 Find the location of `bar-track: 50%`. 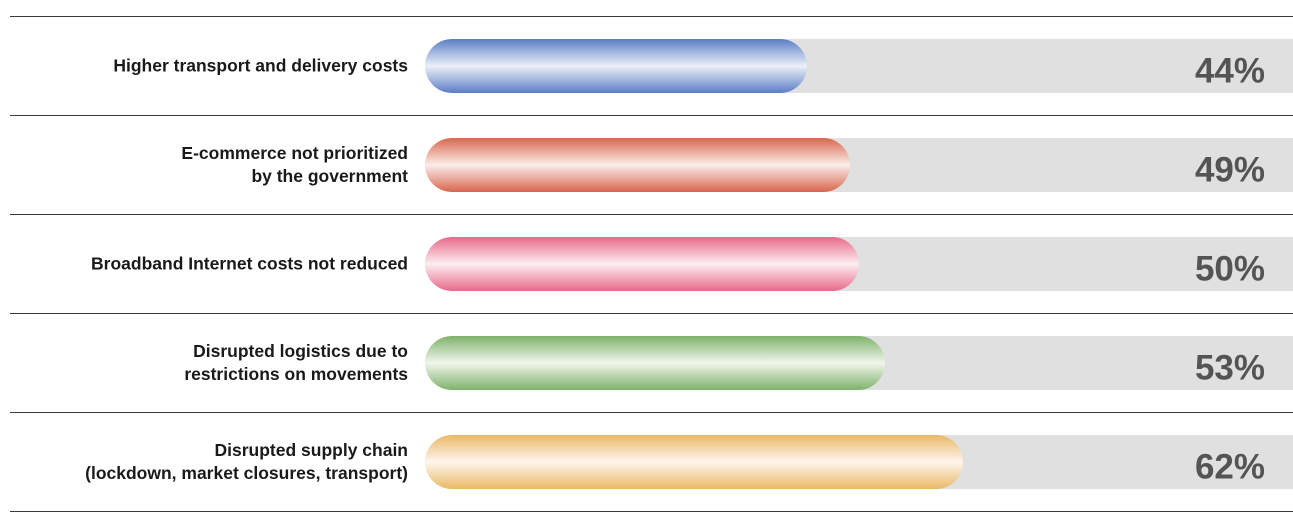

bar-track: 50% is located at coordinates (859, 263).